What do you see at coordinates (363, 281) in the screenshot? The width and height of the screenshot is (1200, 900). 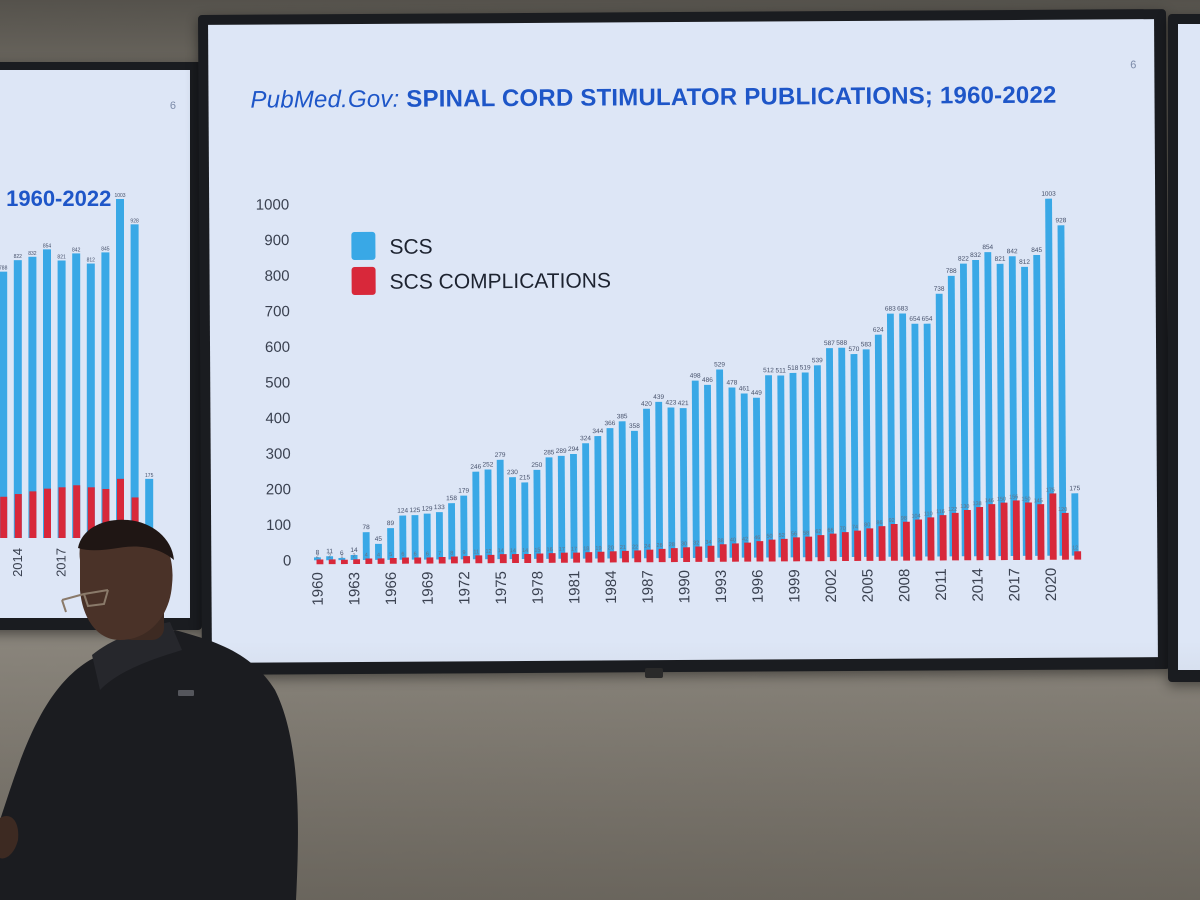 I see `legend-swatch-complications` at bounding box center [363, 281].